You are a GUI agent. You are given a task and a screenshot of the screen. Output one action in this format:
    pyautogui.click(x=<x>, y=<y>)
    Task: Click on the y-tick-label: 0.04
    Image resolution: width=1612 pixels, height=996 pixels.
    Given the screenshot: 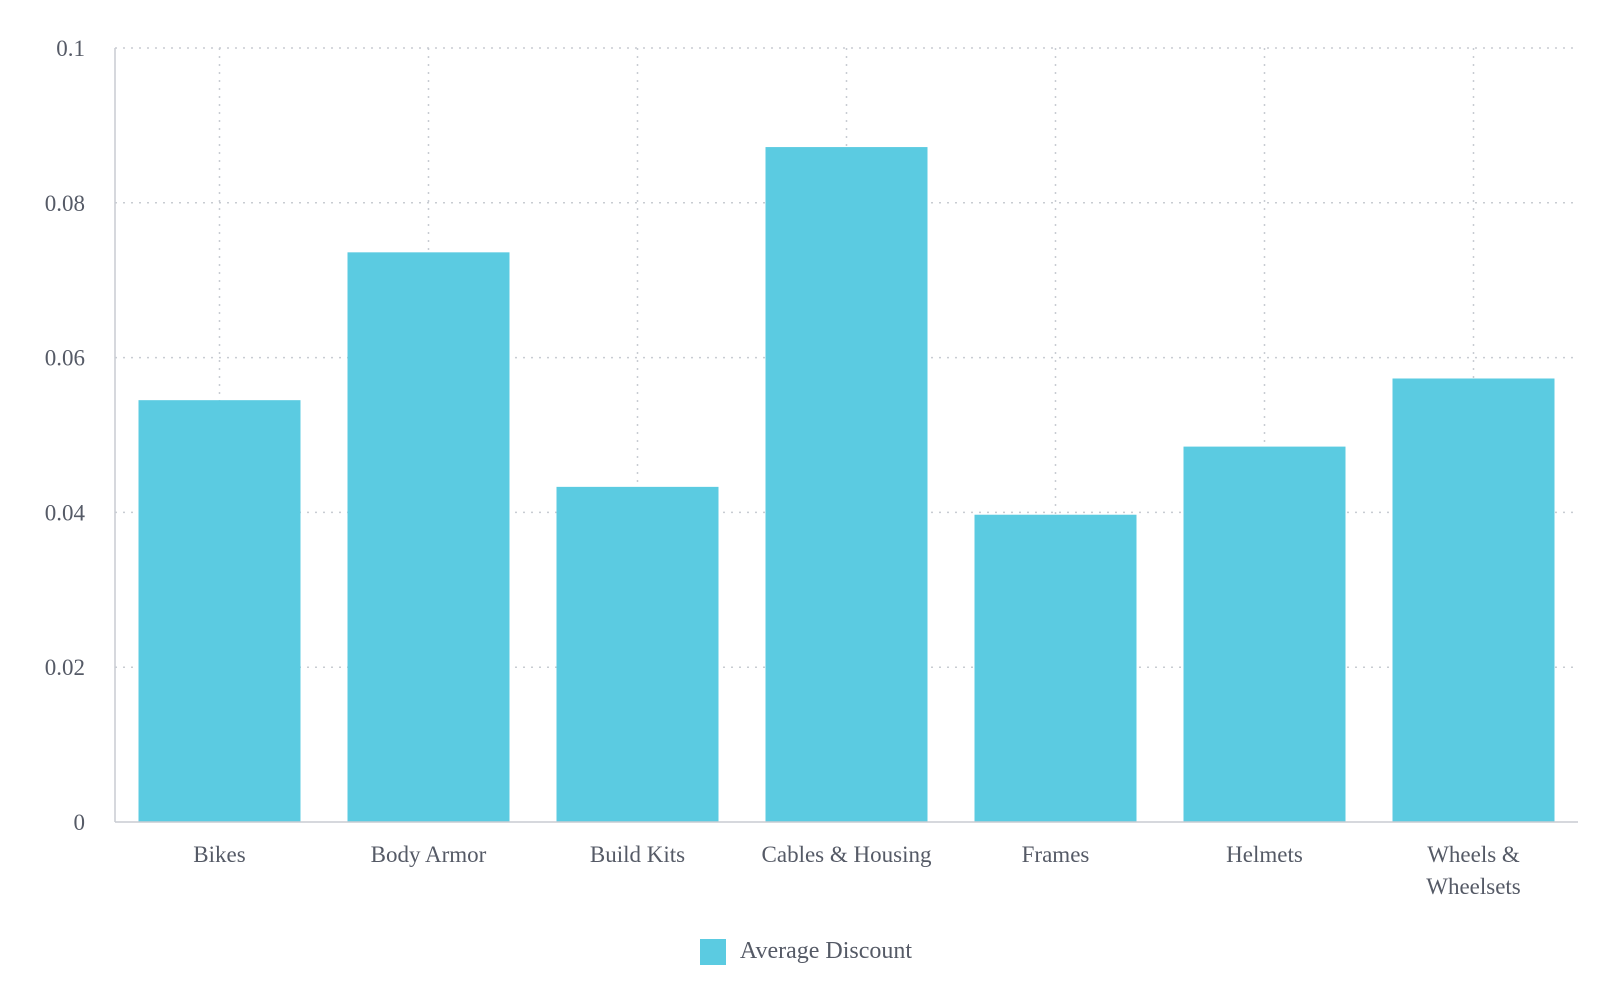 What is the action you would take?
    pyautogui.click(x=65, y=512)
    